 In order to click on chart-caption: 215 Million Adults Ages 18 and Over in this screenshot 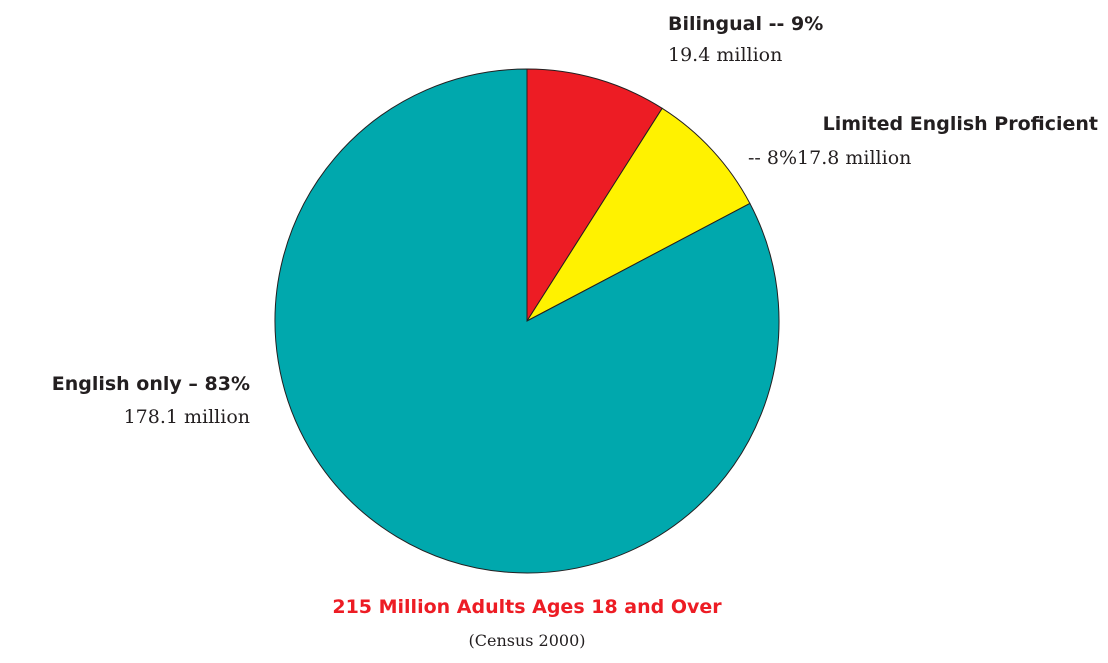, I will do `click(527, 607)`.